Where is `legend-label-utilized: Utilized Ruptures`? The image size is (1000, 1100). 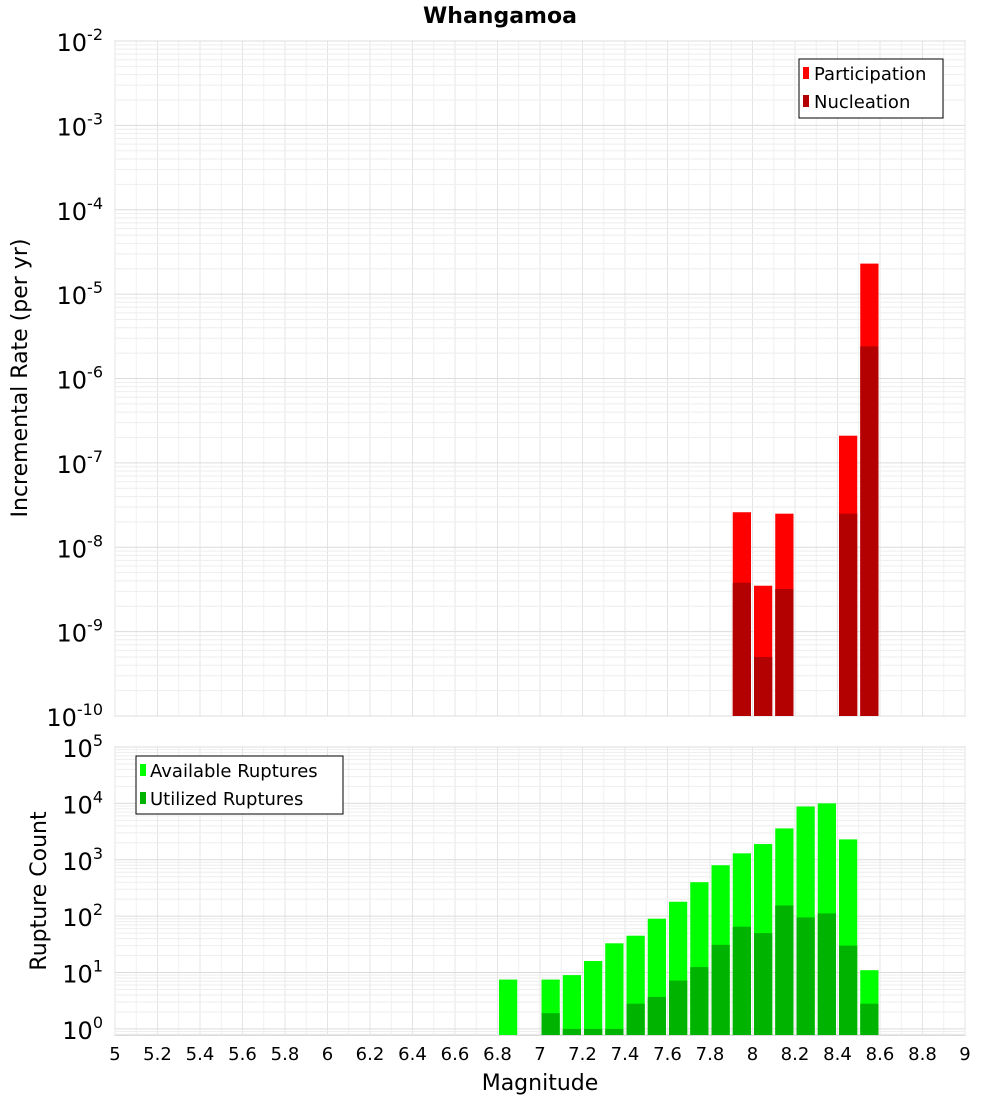 legend-label-utilized: Utilized Ruptures is located at coordinates (226, 799).